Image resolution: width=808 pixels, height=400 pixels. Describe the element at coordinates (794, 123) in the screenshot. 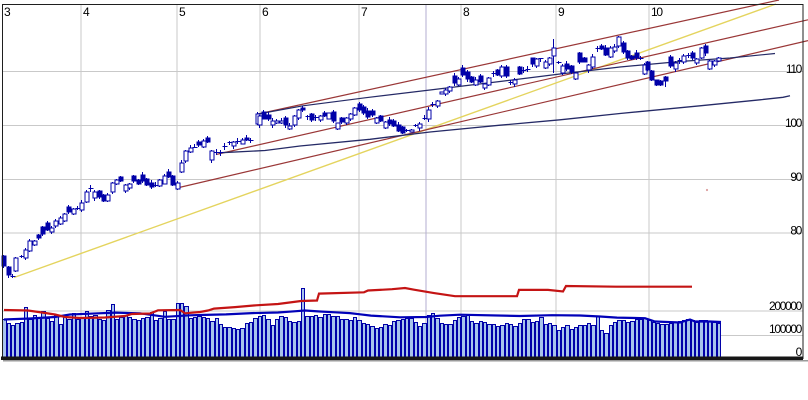

I see `svg-text: 100` at that location.